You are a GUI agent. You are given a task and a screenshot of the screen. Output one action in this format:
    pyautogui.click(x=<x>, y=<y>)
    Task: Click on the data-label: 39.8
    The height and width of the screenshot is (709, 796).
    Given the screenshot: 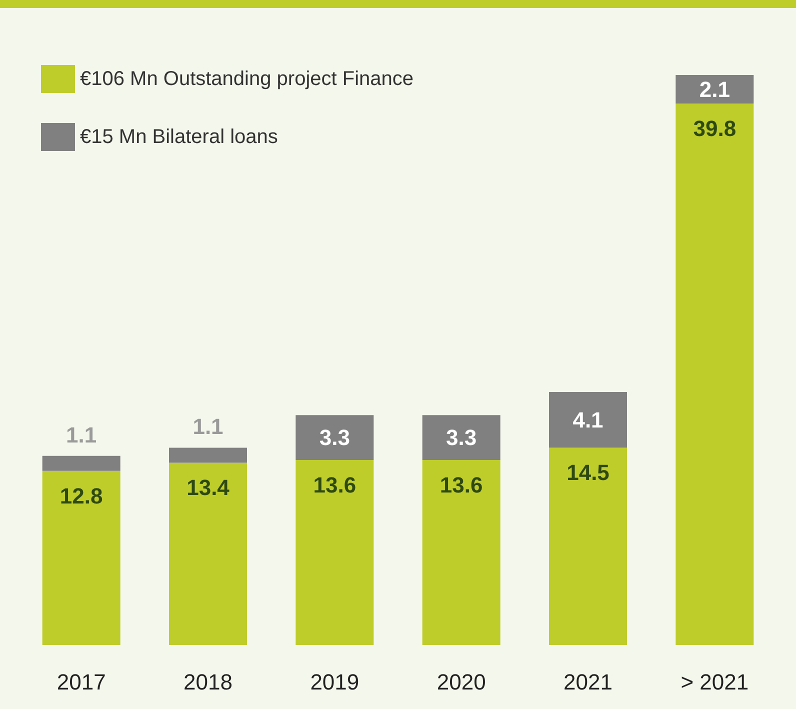 What is the action you would take?
    pyautogui.click(x=714, y=129)
    